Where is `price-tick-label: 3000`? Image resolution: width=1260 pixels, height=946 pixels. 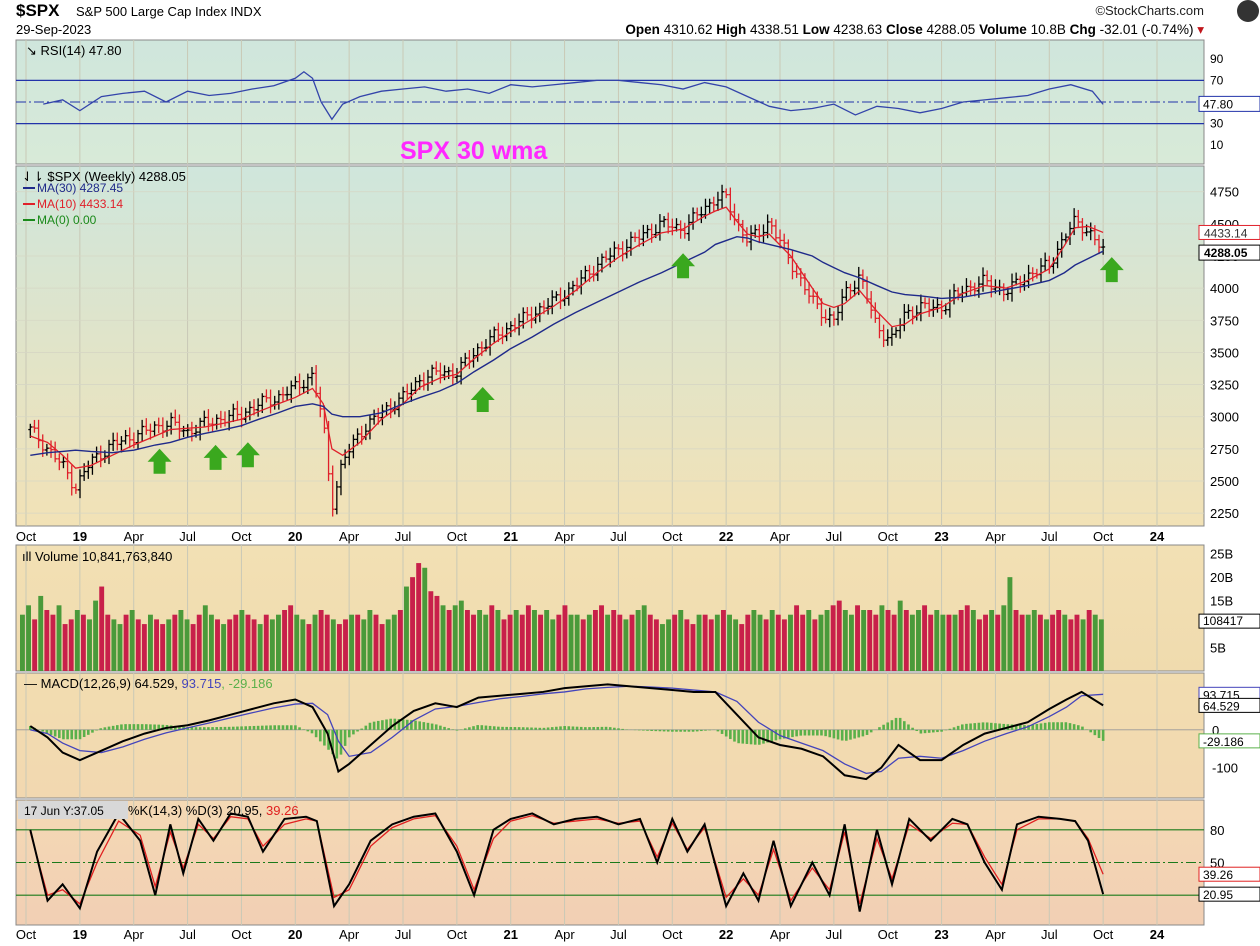
price-tick-label: 3000 is located at coordinates (1224, 417).